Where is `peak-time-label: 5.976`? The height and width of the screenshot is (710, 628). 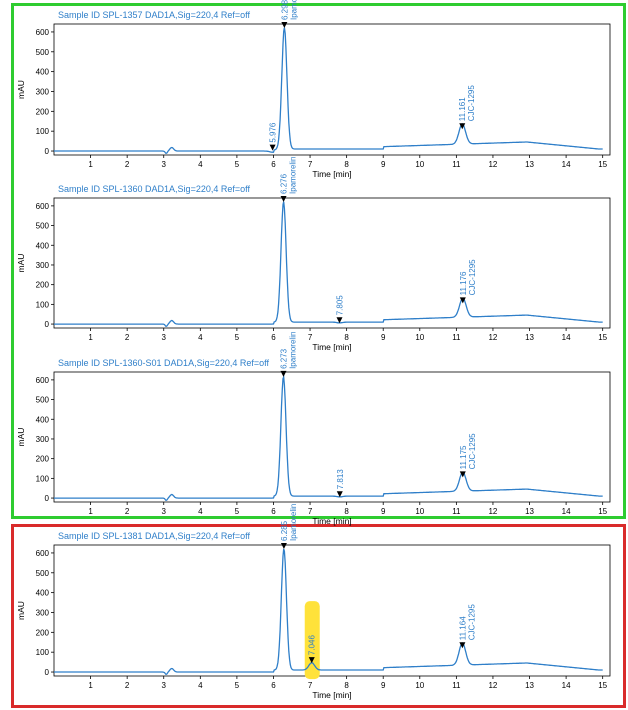 peak-time-label: 5.976 is located at coordinates (273, 132).